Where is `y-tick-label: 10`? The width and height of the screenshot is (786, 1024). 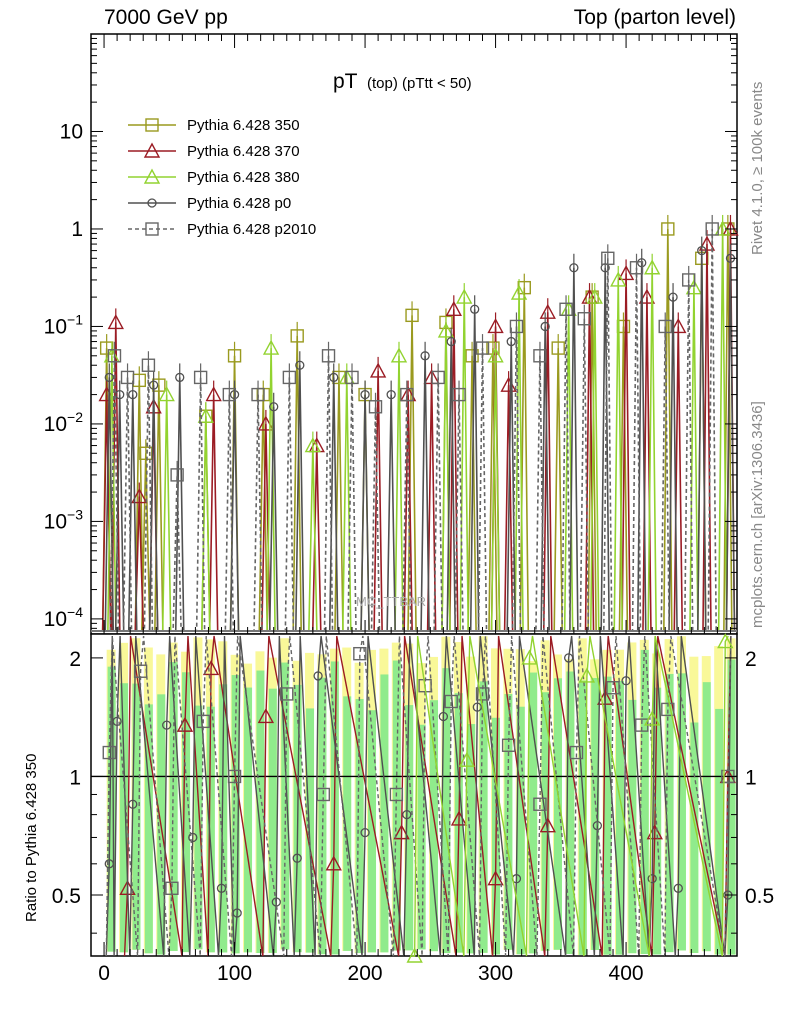 y-tick-label: 10 is located at coordinates (71, 131).